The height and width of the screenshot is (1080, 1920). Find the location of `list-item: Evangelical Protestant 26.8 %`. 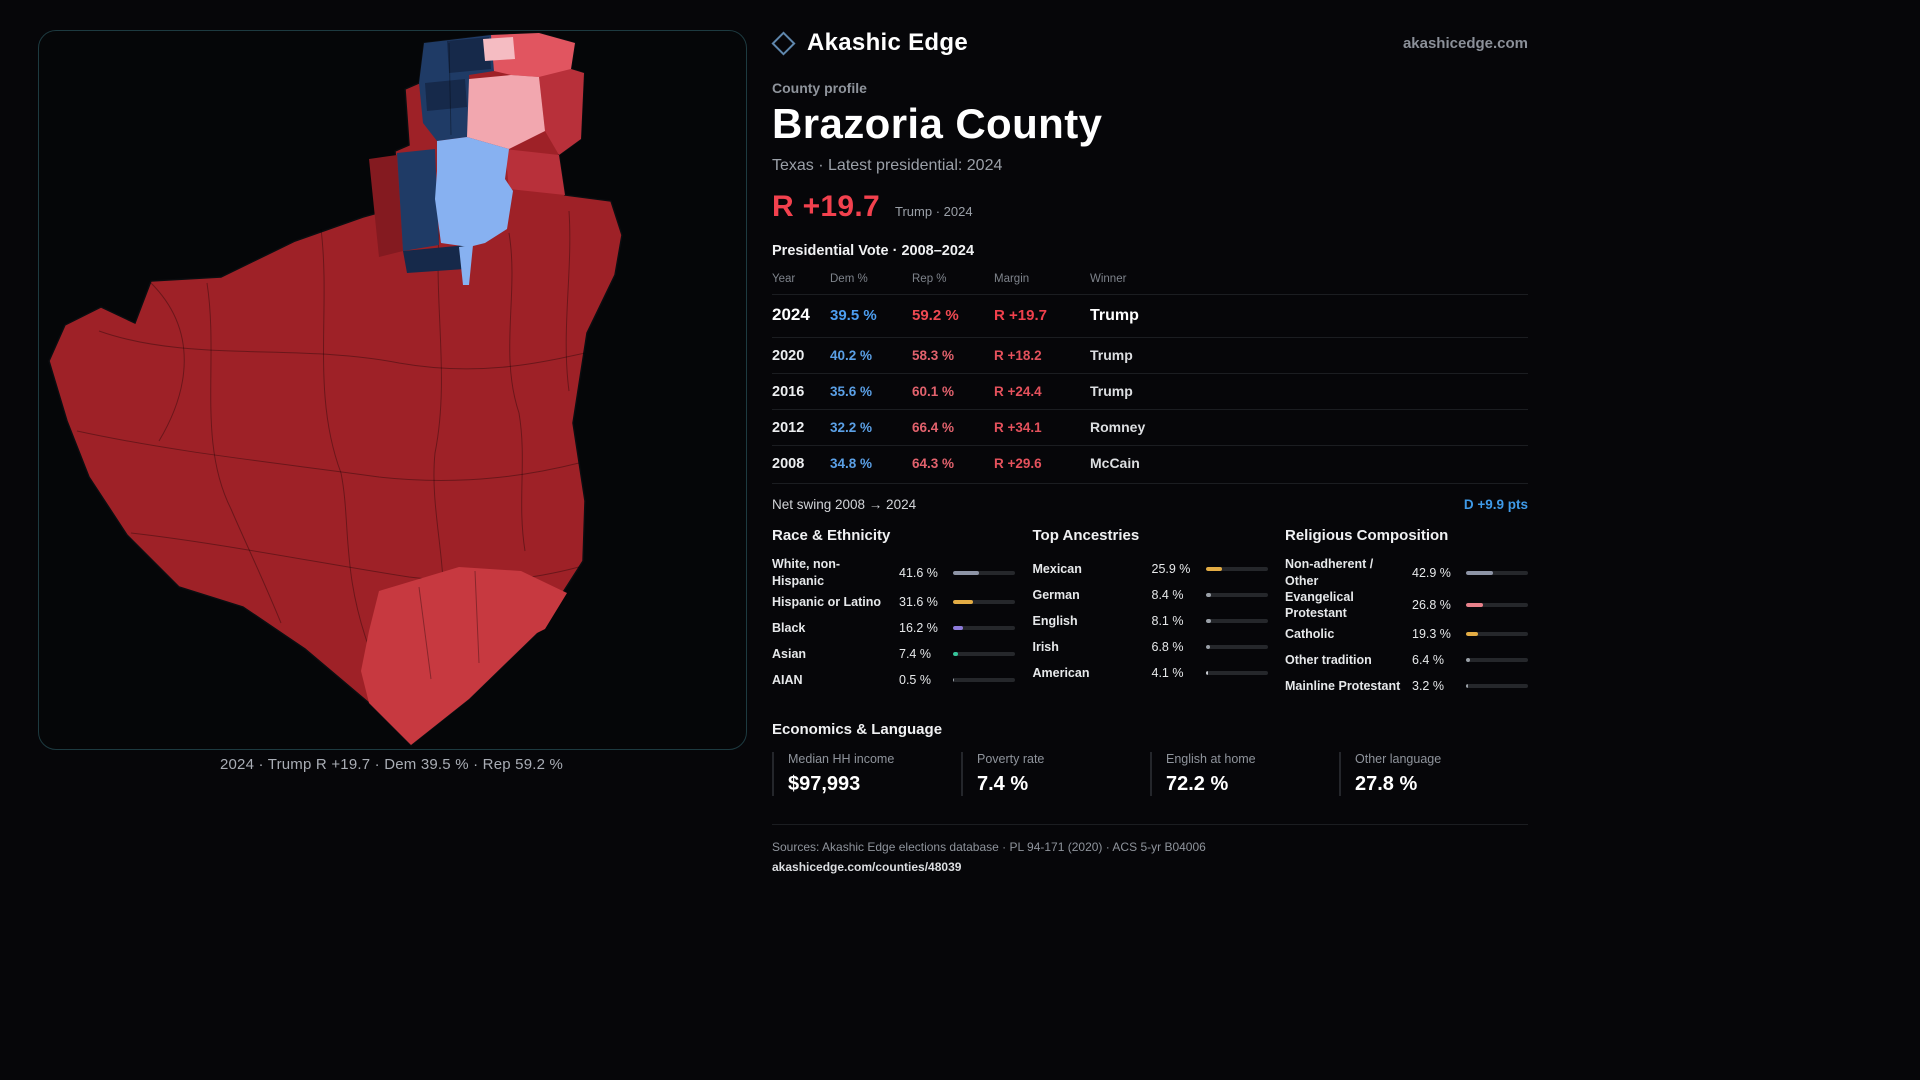

list-item: Evangelical Protestant 26.8 % is located at coordinates (1406, 605).